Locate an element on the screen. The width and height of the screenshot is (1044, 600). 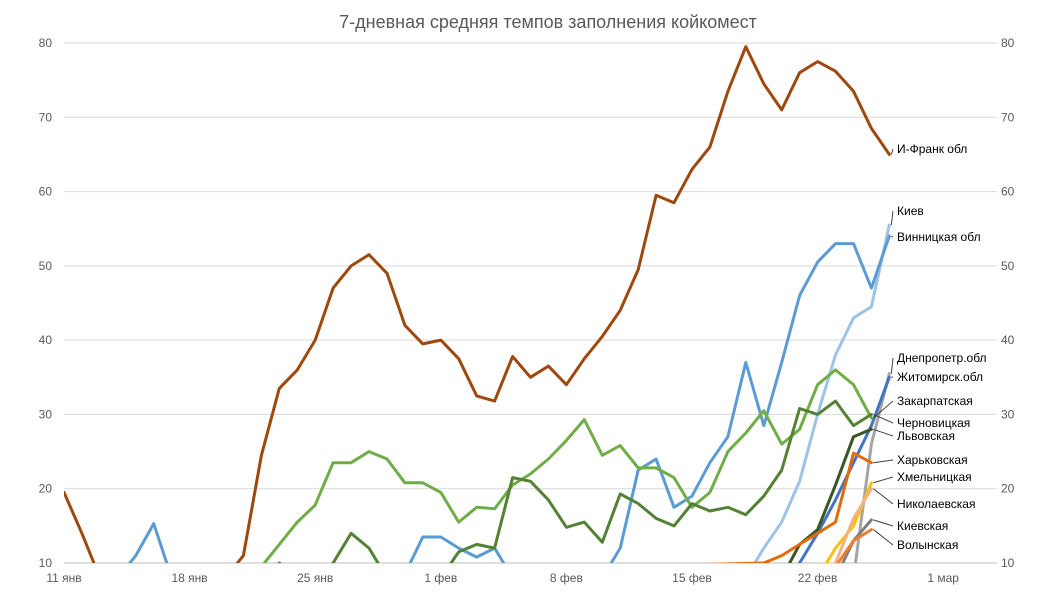
x-tick-label: 11 янв is located at coordinates (63, 578).